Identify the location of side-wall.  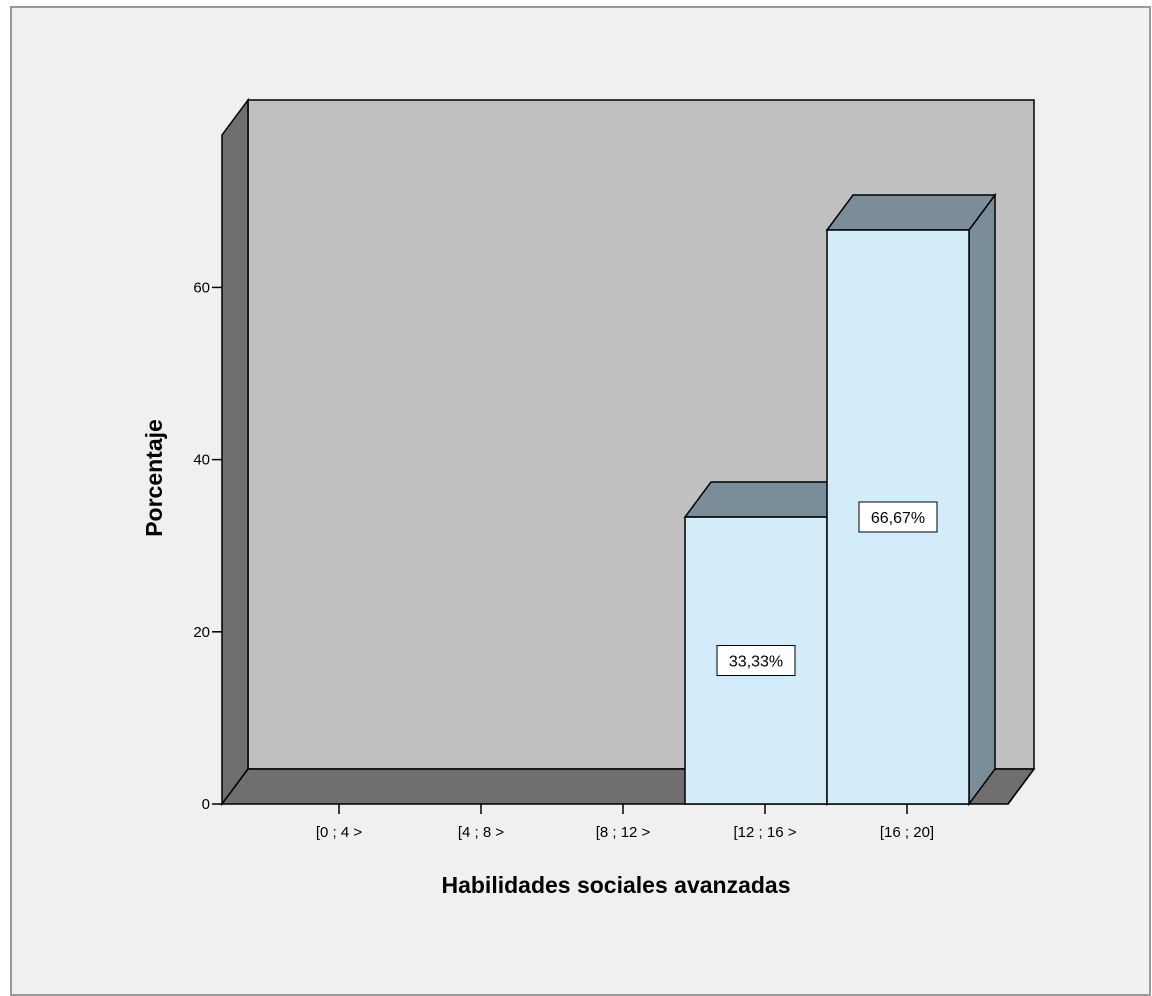
(235, 452).